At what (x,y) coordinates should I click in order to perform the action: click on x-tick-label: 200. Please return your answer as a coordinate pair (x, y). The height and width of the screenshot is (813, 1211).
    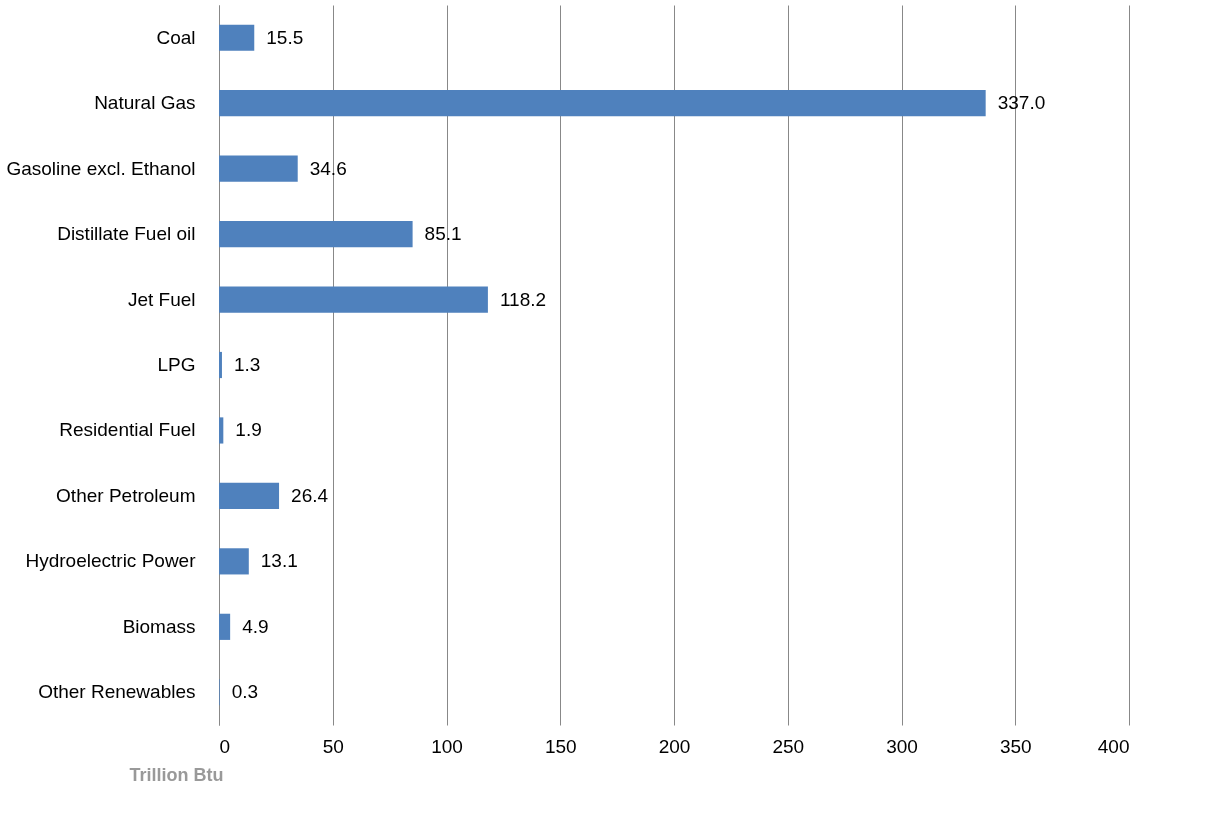
    Looking at the image, I should click on (674, 746).